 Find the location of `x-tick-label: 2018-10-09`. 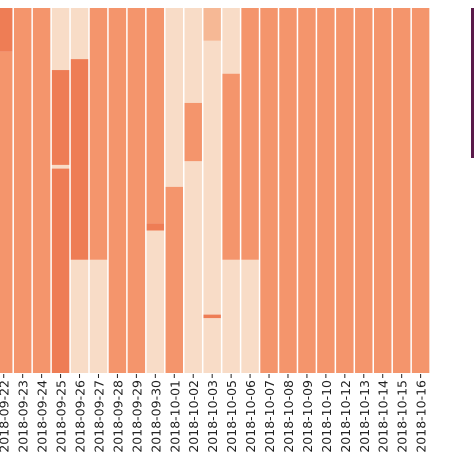

x-tick-label: 2018-10-09 is located at coordinates (307, 416).